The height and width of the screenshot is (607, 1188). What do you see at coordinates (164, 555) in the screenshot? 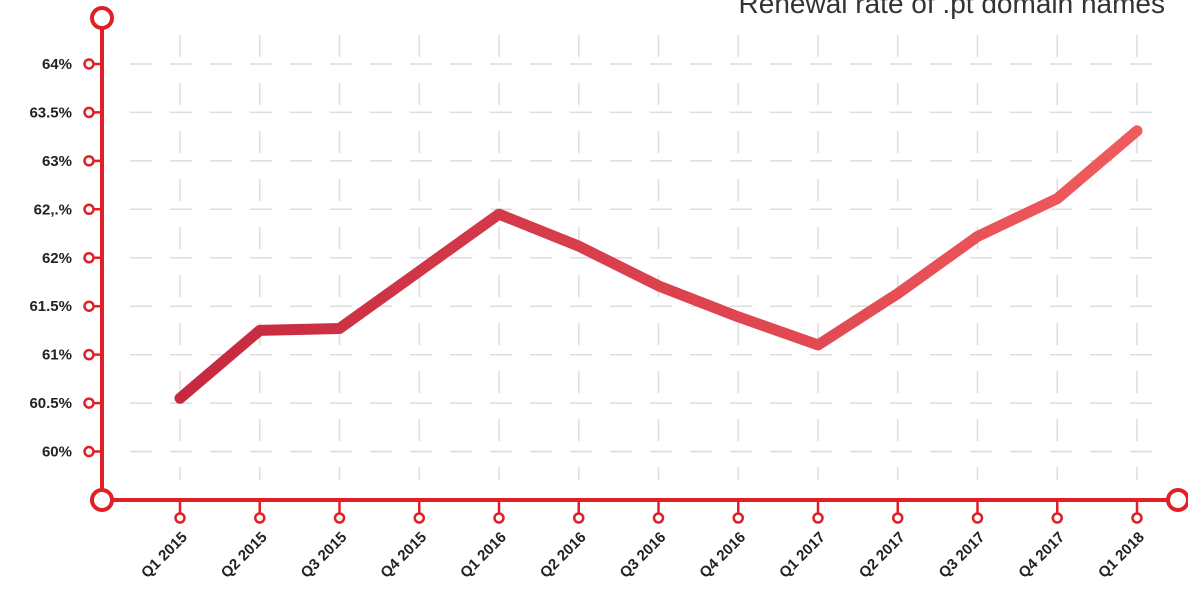
I see `x-tick-label: Q1 2015` at bounding box center [164, 555].